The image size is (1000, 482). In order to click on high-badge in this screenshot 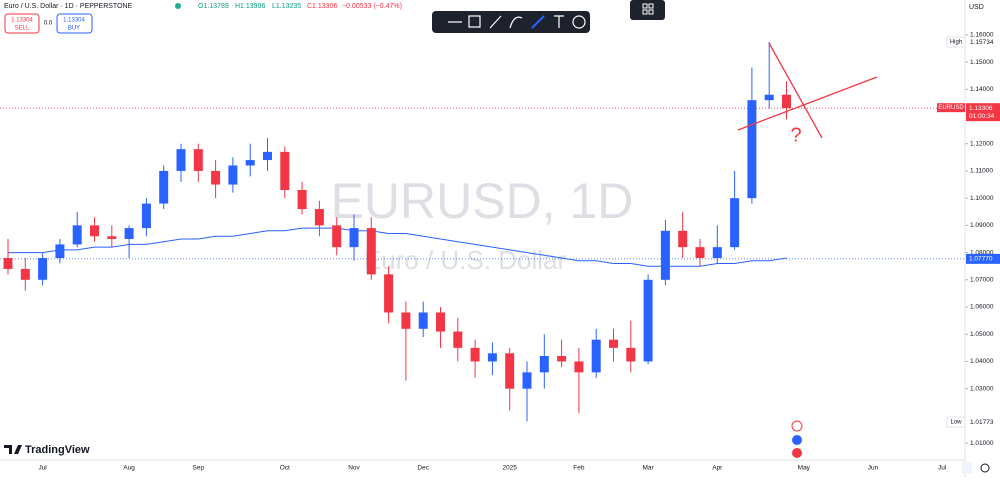, I will do `click(956, 42)`.